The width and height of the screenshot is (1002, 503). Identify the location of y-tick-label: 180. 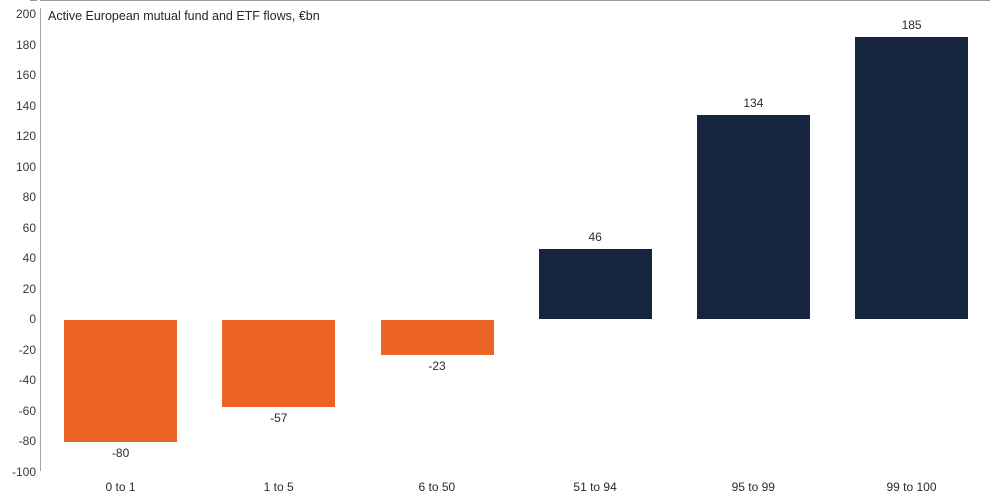
(25, 44).